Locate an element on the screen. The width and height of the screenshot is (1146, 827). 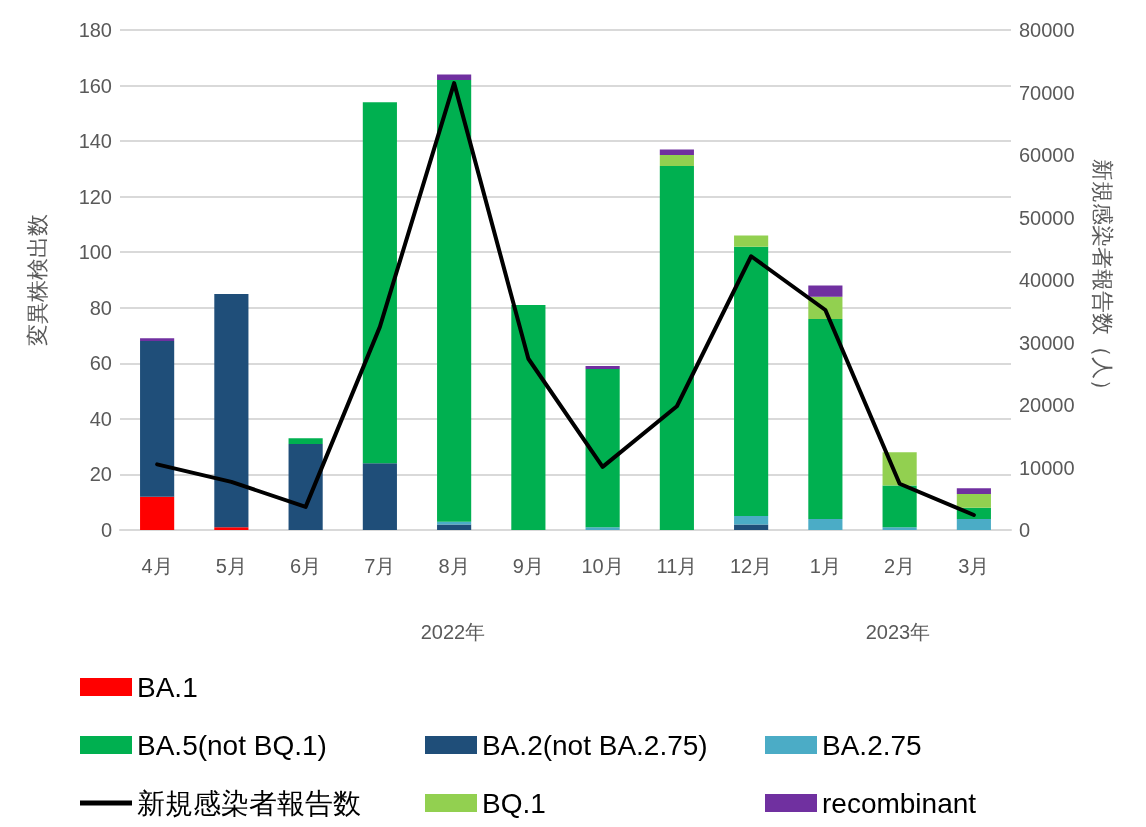
x-tick-label: 12月 is located at coordinates (751, 566).